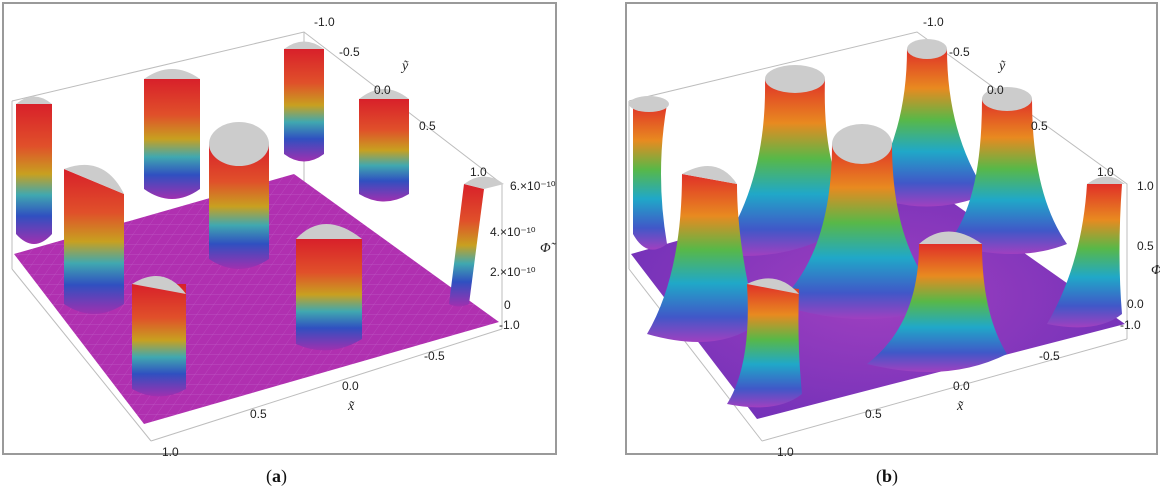  Describe the element at coordinates (404, 66) in the screenshot. I see `y-axis-label-a: ỹ` at that location.